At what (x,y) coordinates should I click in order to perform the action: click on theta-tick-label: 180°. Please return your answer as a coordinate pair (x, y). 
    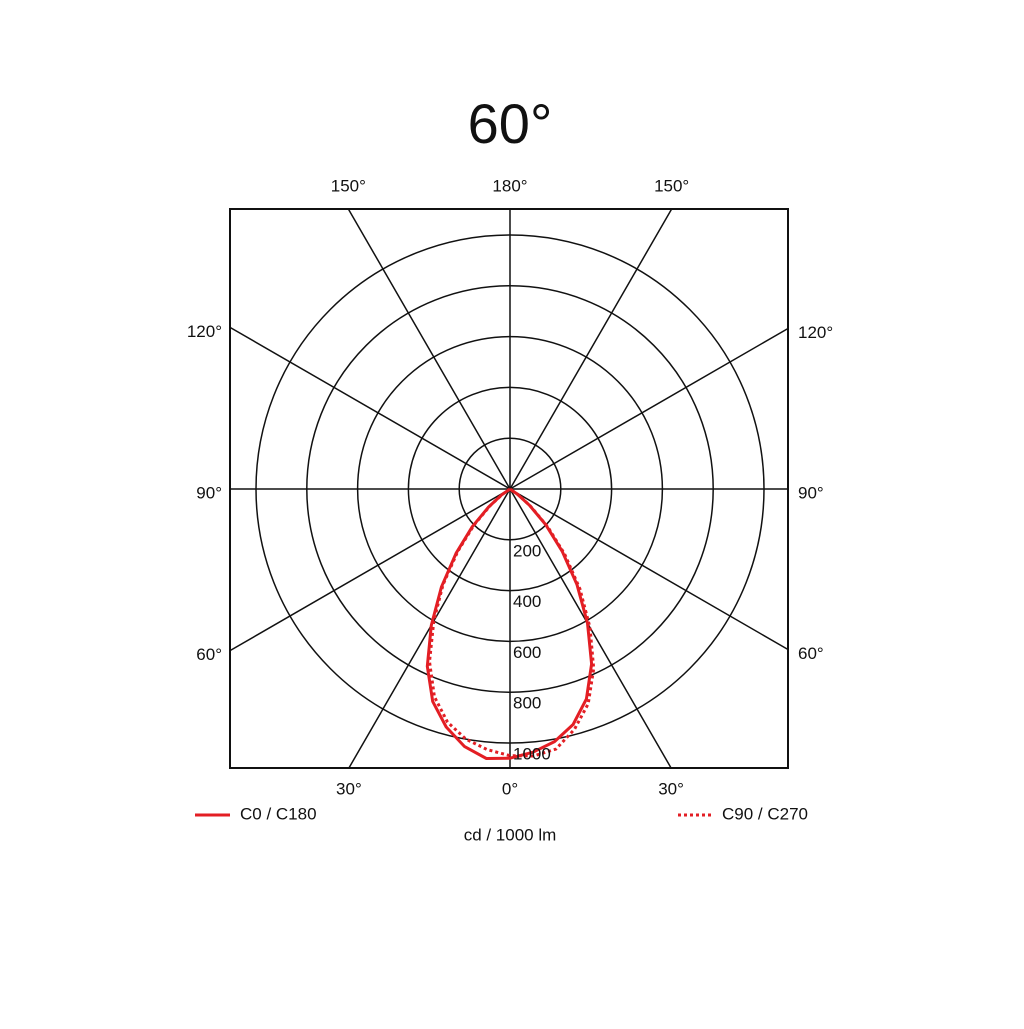
    Looking at the image, I should click on (509, 185).